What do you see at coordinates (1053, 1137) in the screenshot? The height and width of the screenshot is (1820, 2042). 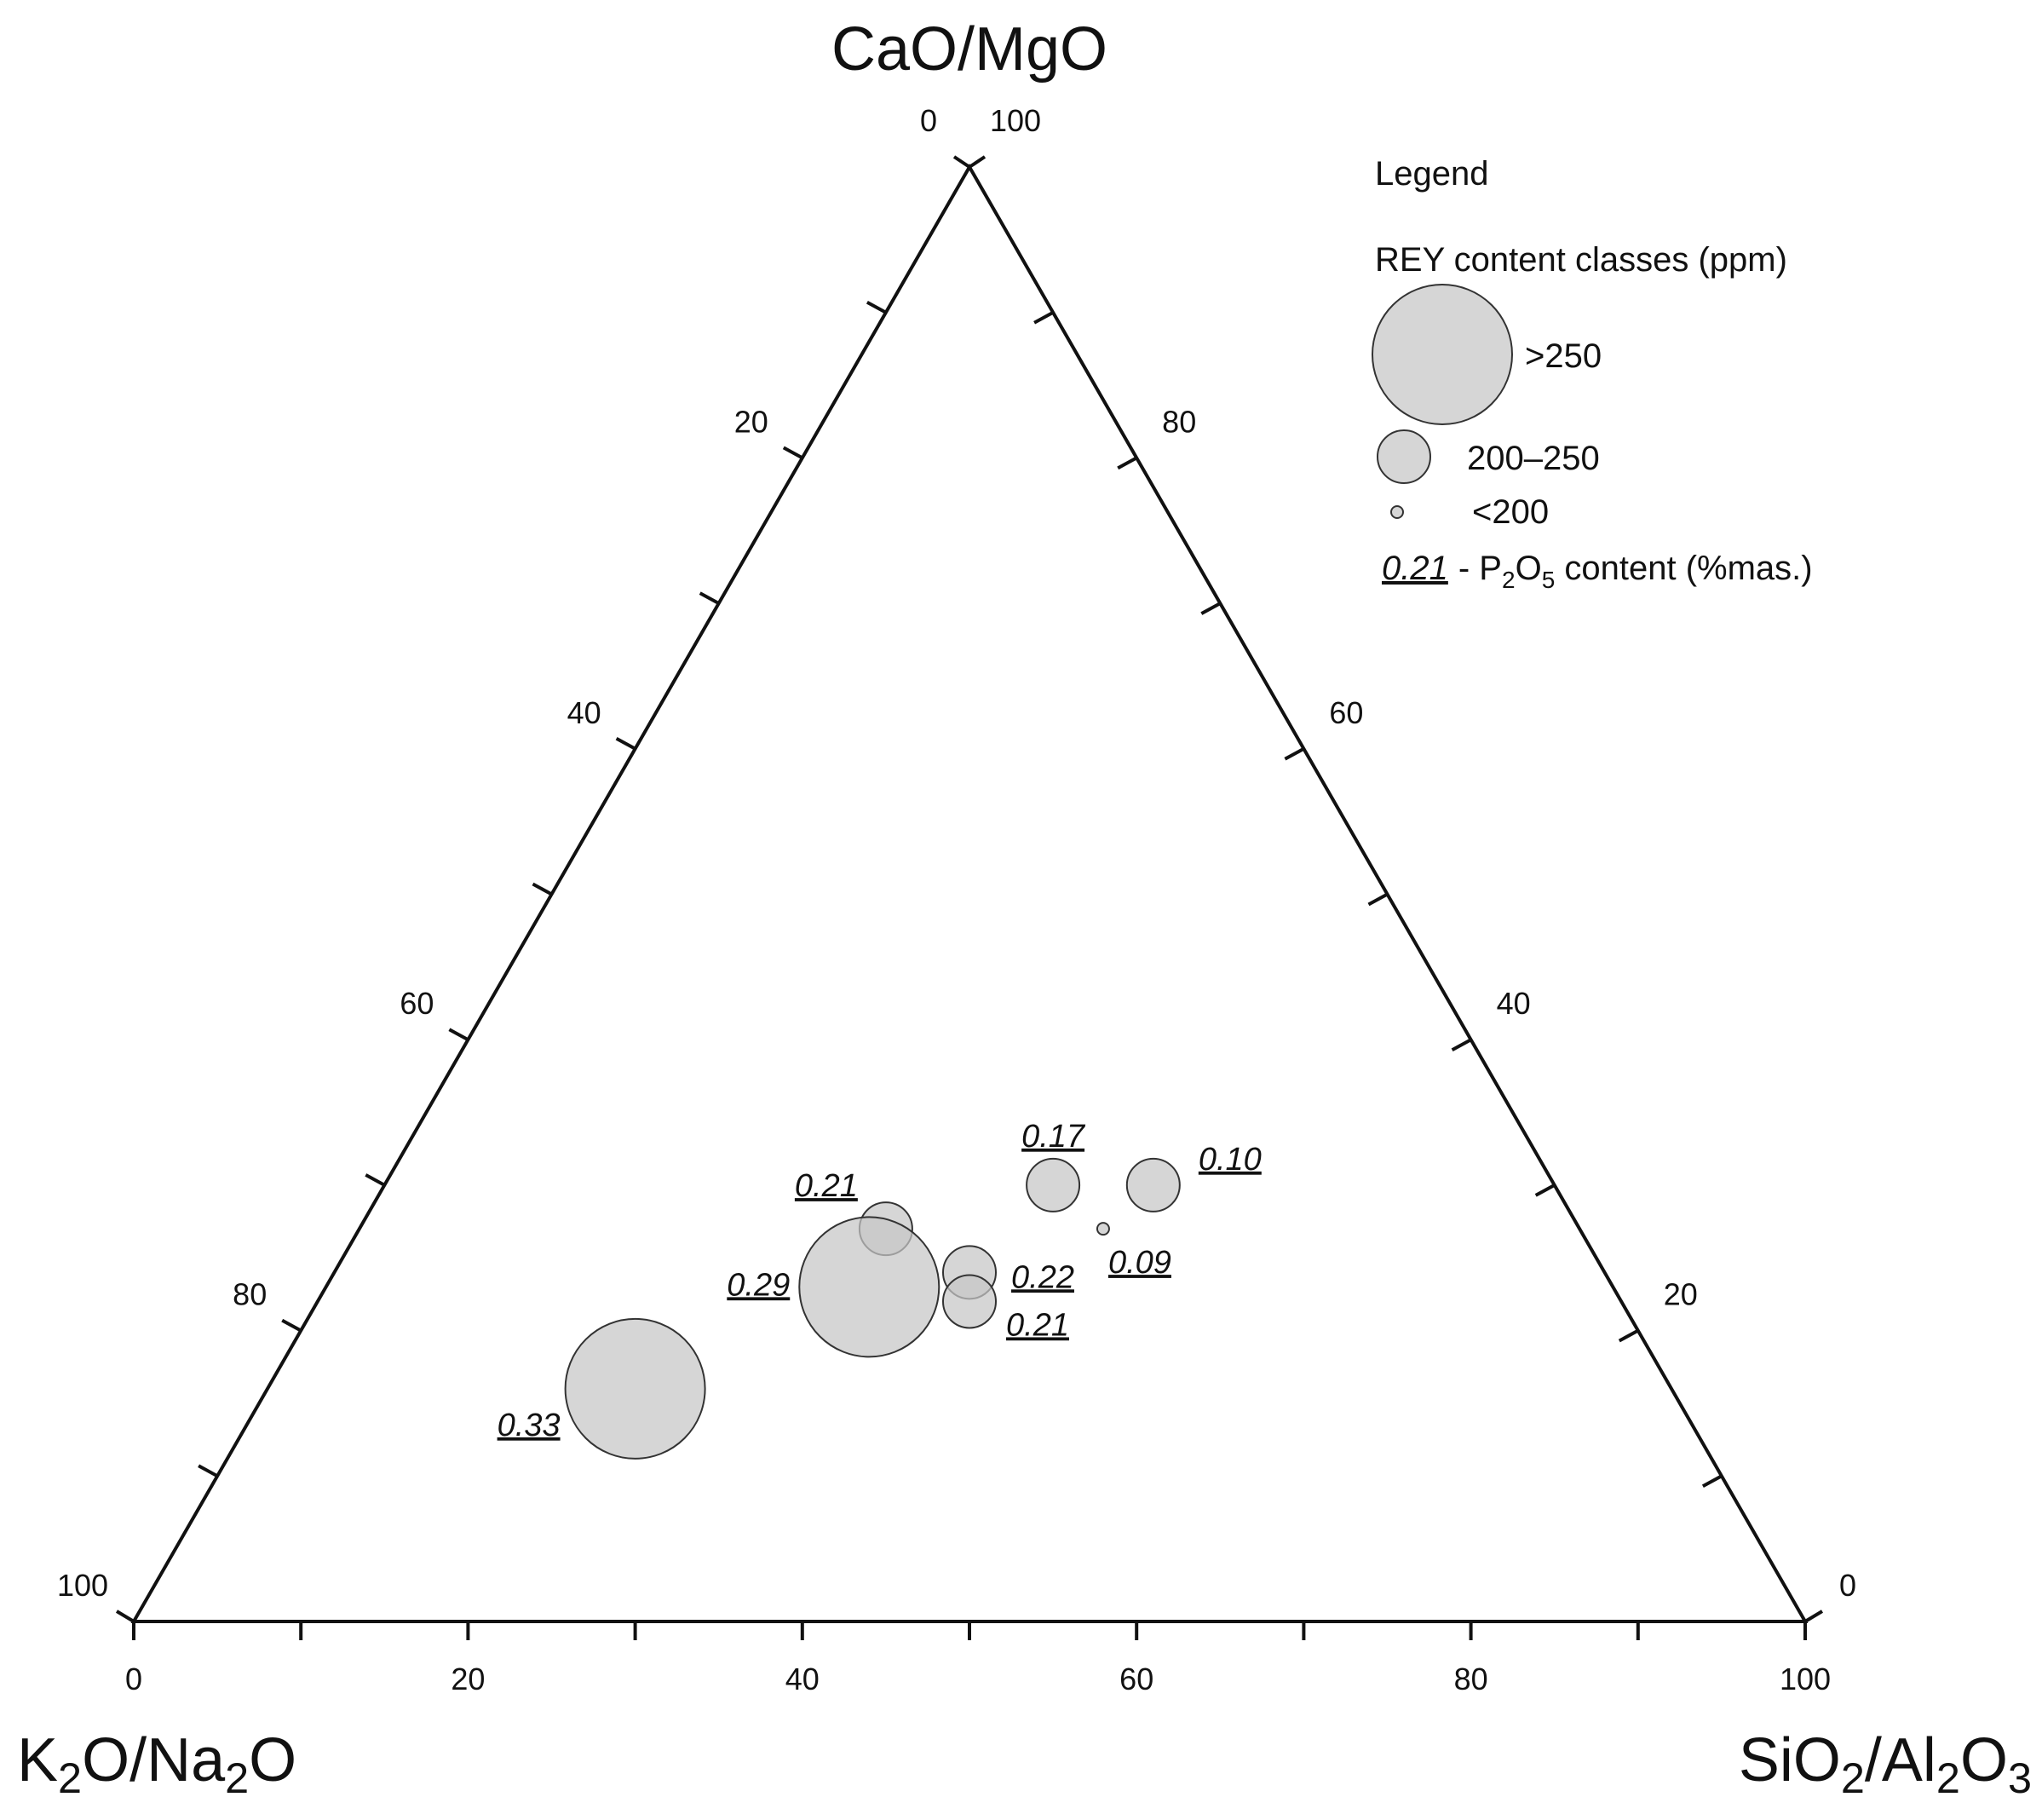 I see `p2o5-label: 0.17` at bounding box center [1053, 1137].